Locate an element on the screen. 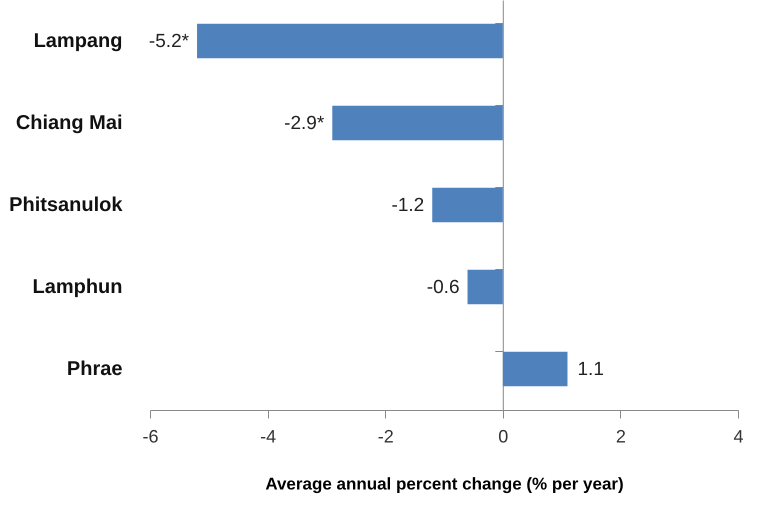 This screenshot has height=508, width=769. x-tick-label: -6 is located at coordinates (150, 436).